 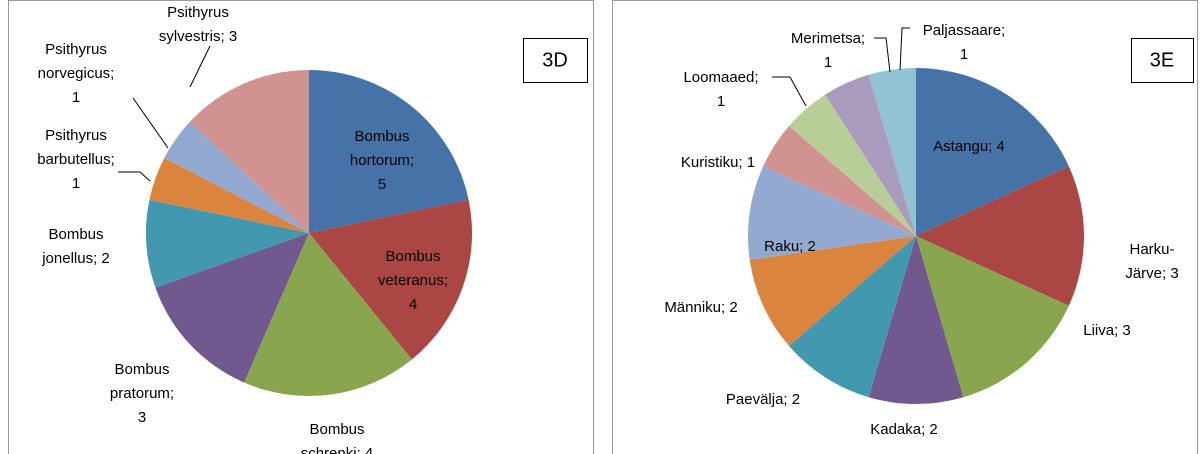 I want to click on data-label: Bombus schrenki; 4, so click(x=337, y=437).